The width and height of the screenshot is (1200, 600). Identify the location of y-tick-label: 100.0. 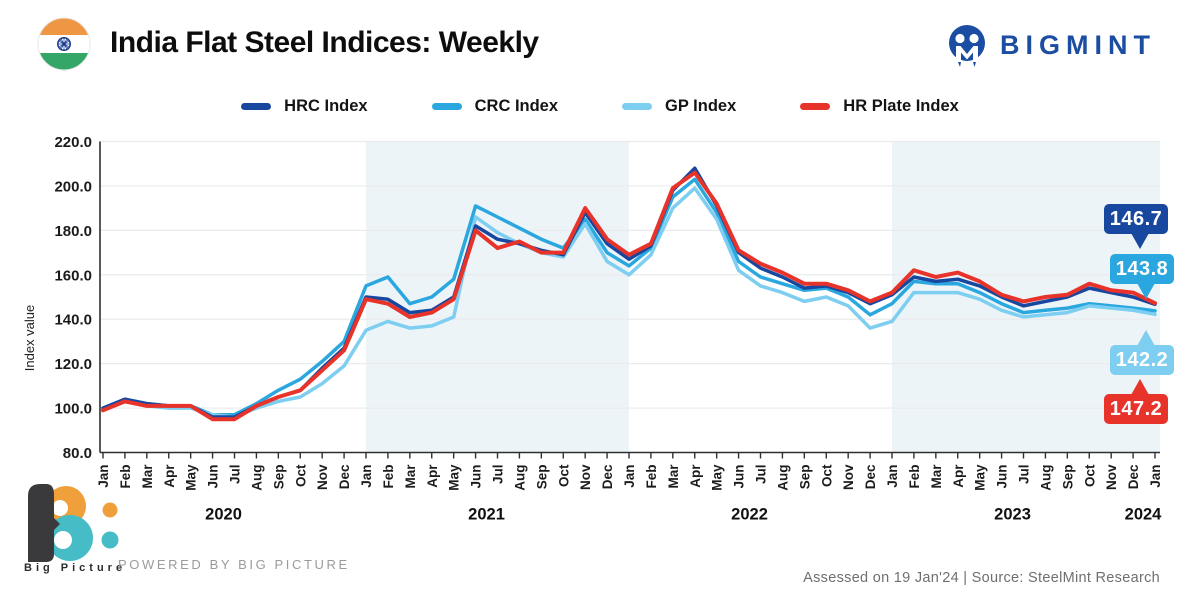
(73, 409).